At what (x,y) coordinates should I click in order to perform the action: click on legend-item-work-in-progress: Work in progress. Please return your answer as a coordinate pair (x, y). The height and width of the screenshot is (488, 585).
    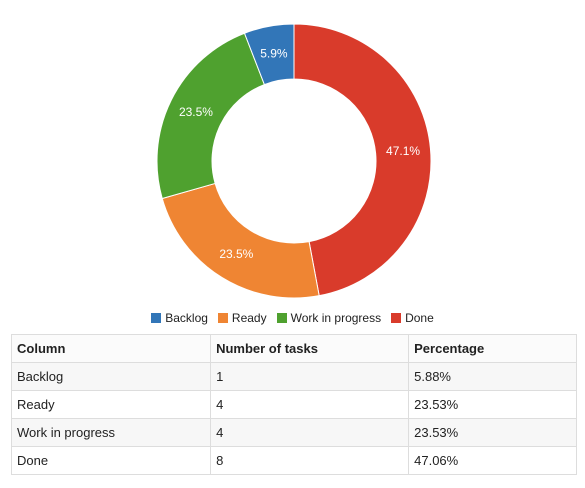
    Looking at the image, I should click on (329, 318).